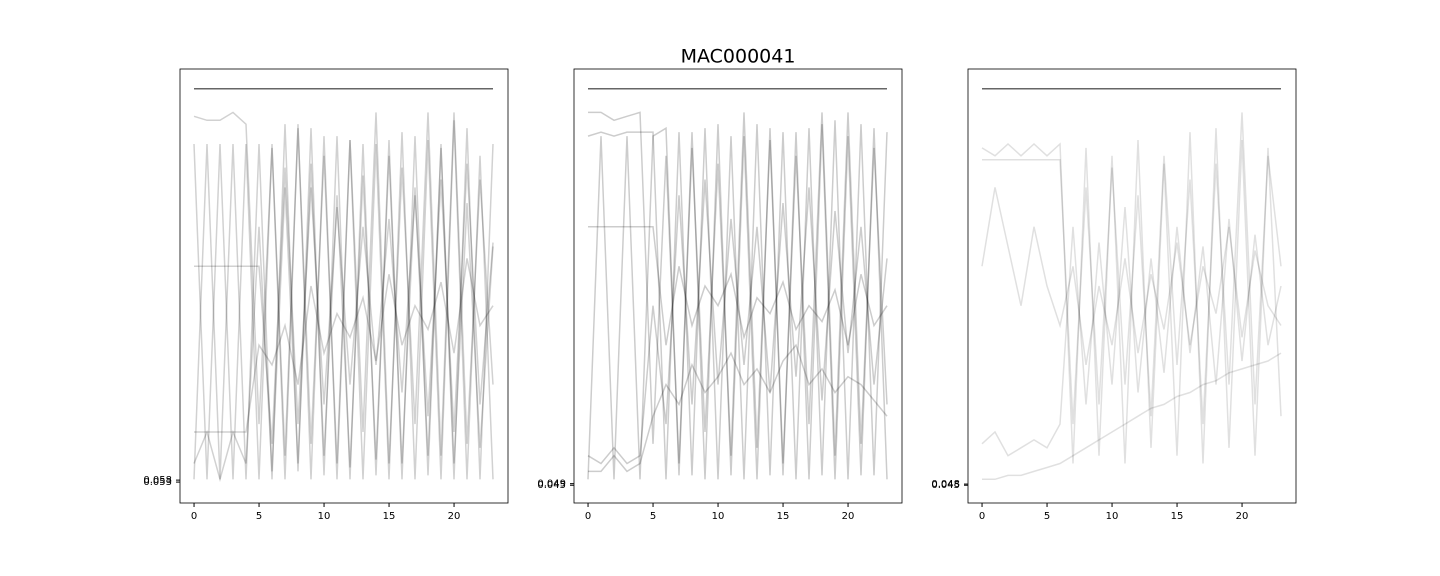 This screenshot has height=576, width=1440. I want to click on y-tick-label: 0.058, so click(157, 480).